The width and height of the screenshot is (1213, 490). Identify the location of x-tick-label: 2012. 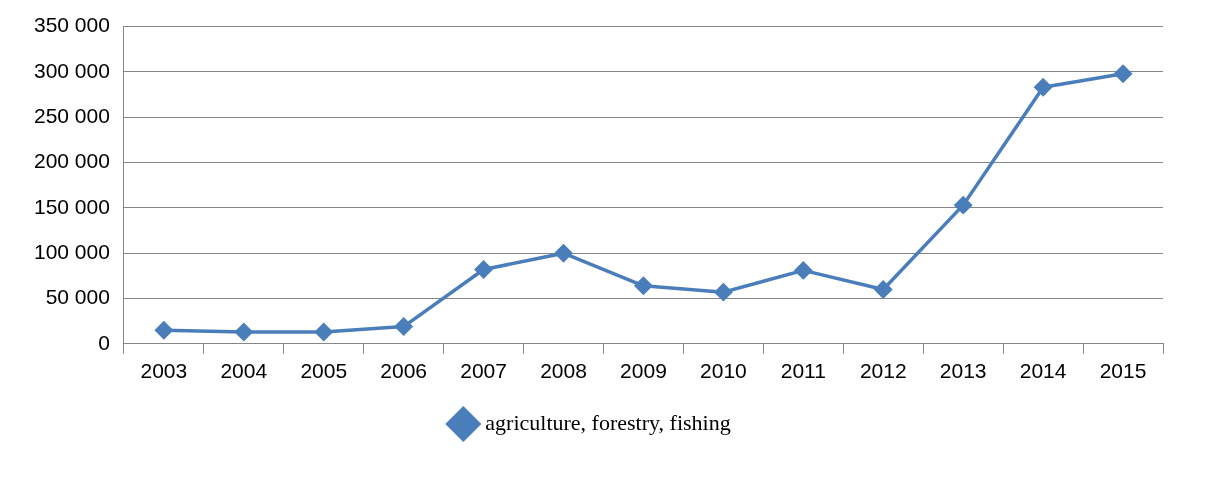
(883, 371).